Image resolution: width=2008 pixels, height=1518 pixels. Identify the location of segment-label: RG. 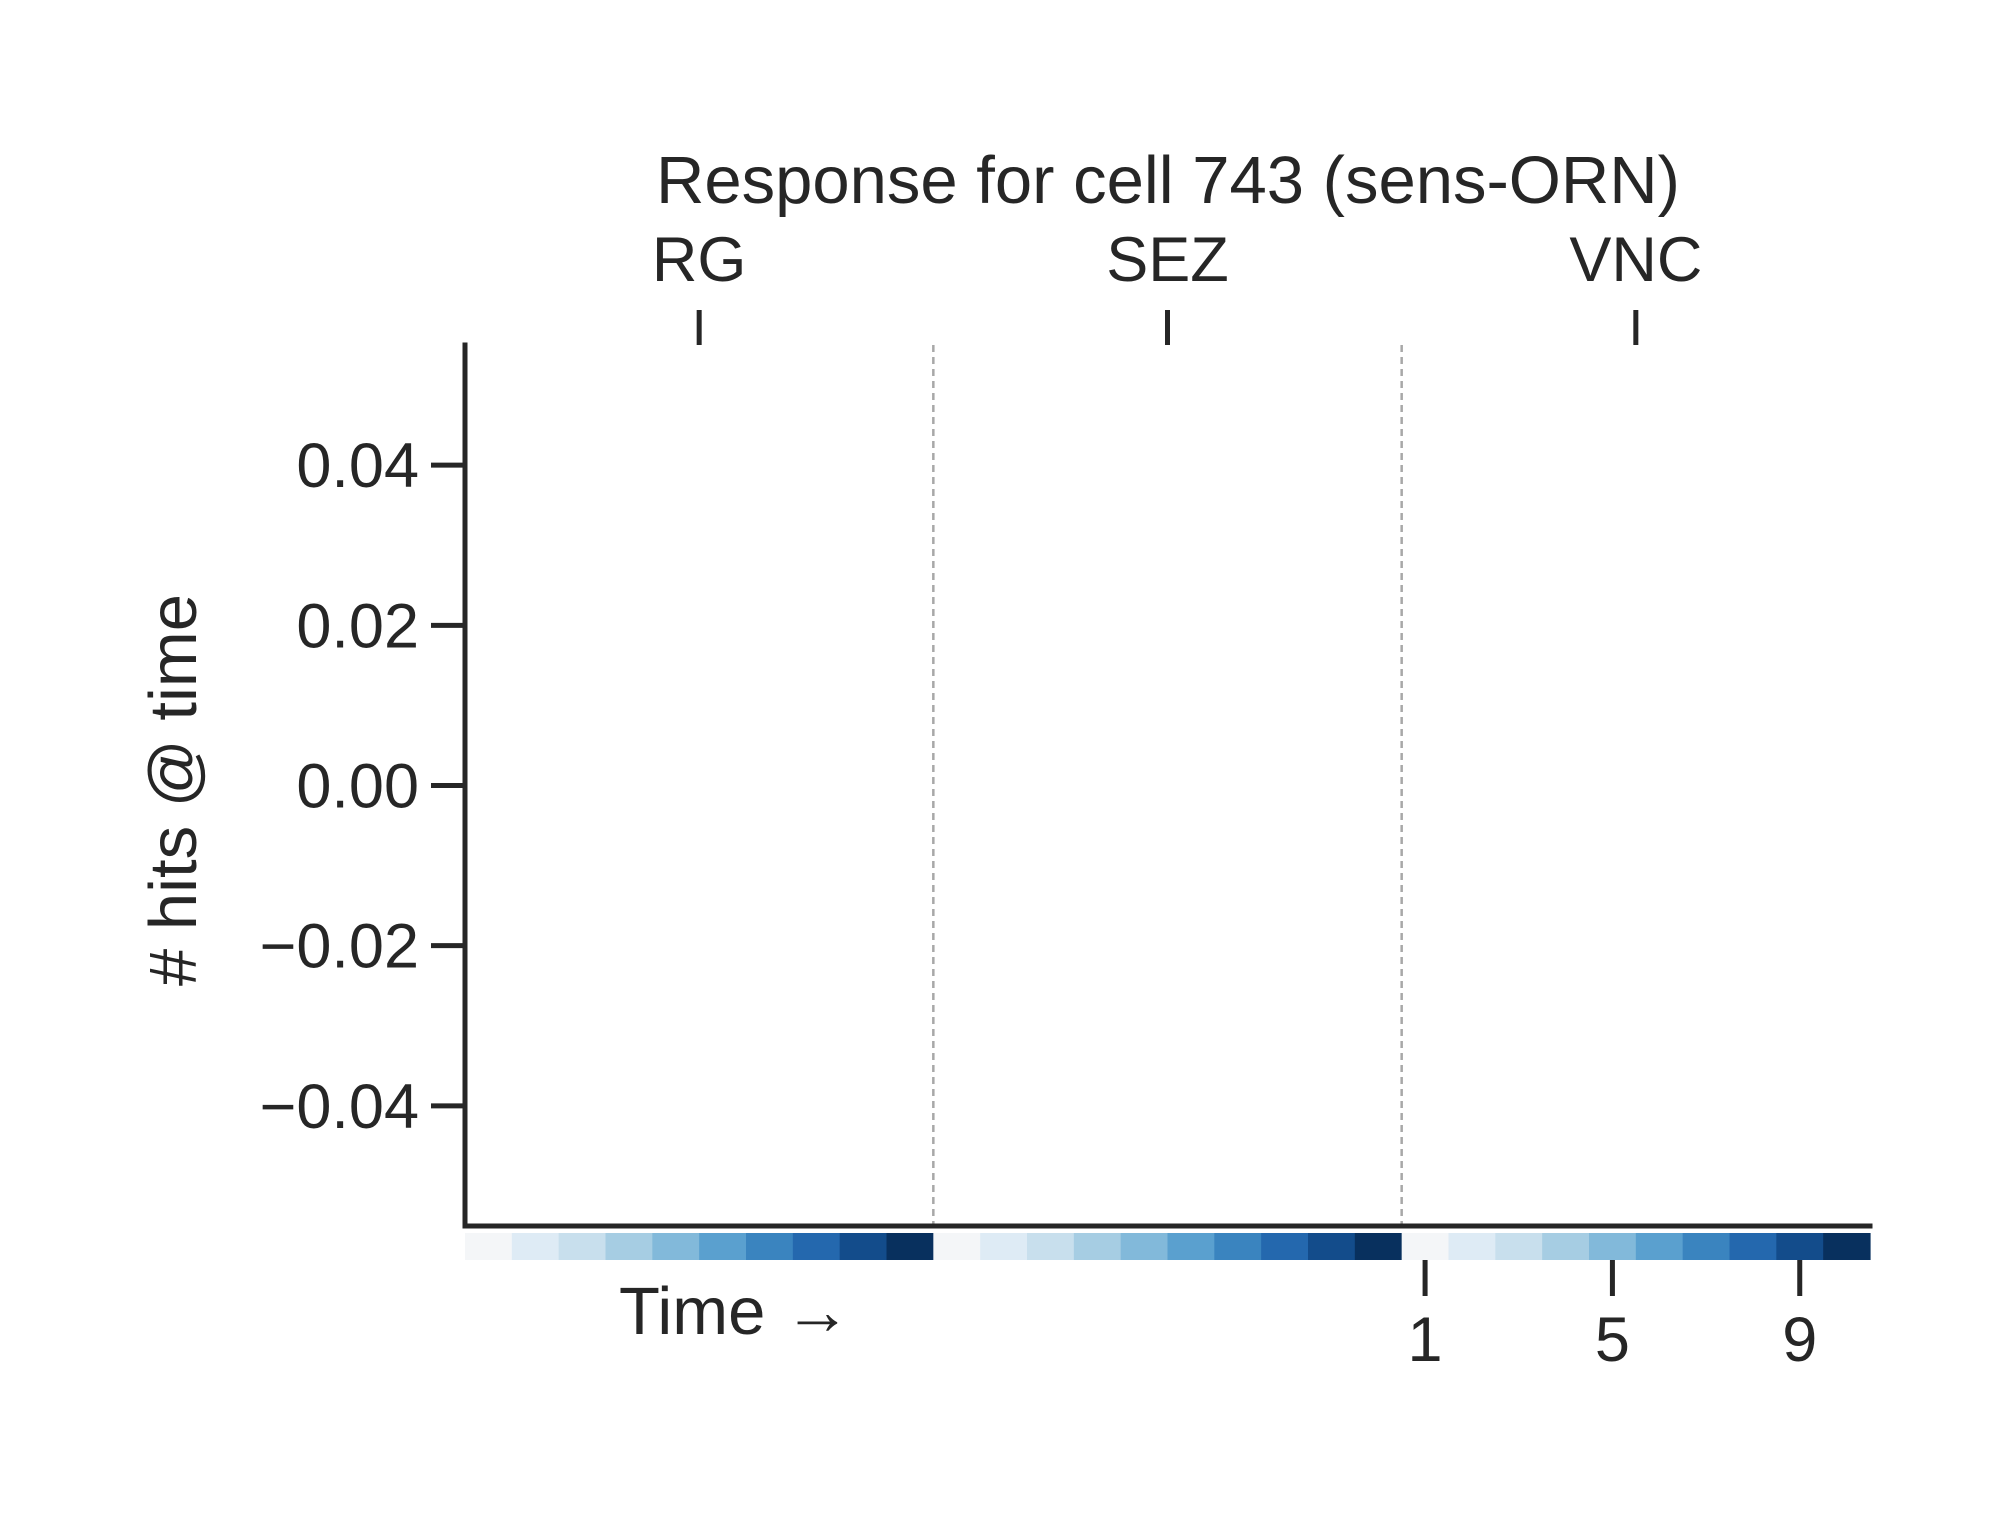
(699, 260).